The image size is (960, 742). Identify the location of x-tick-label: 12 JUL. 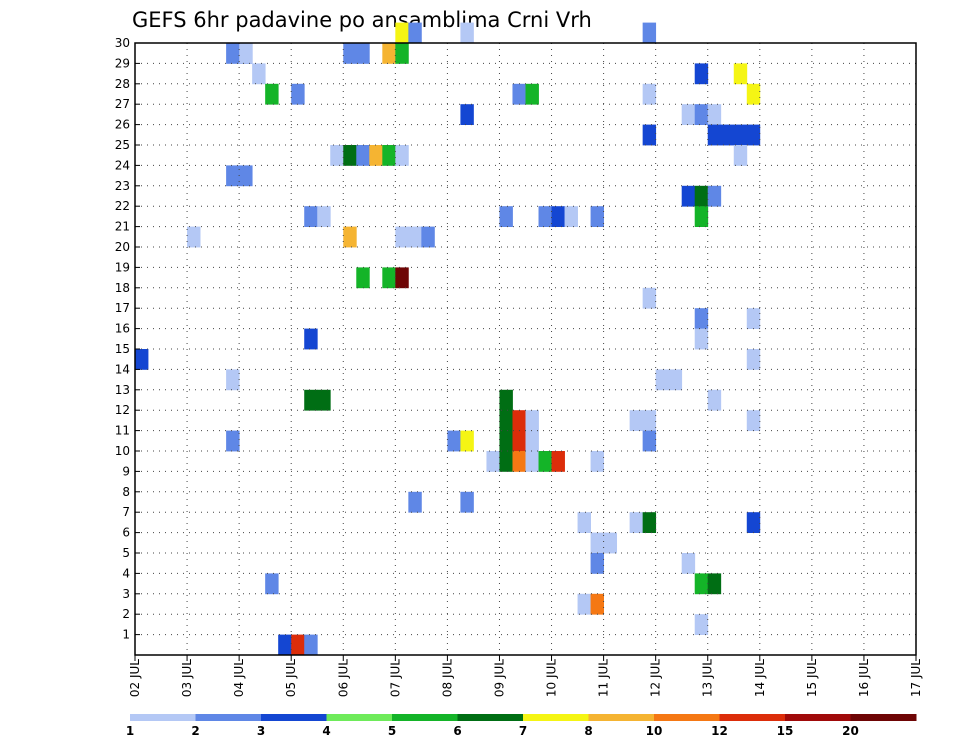
(656, 678).